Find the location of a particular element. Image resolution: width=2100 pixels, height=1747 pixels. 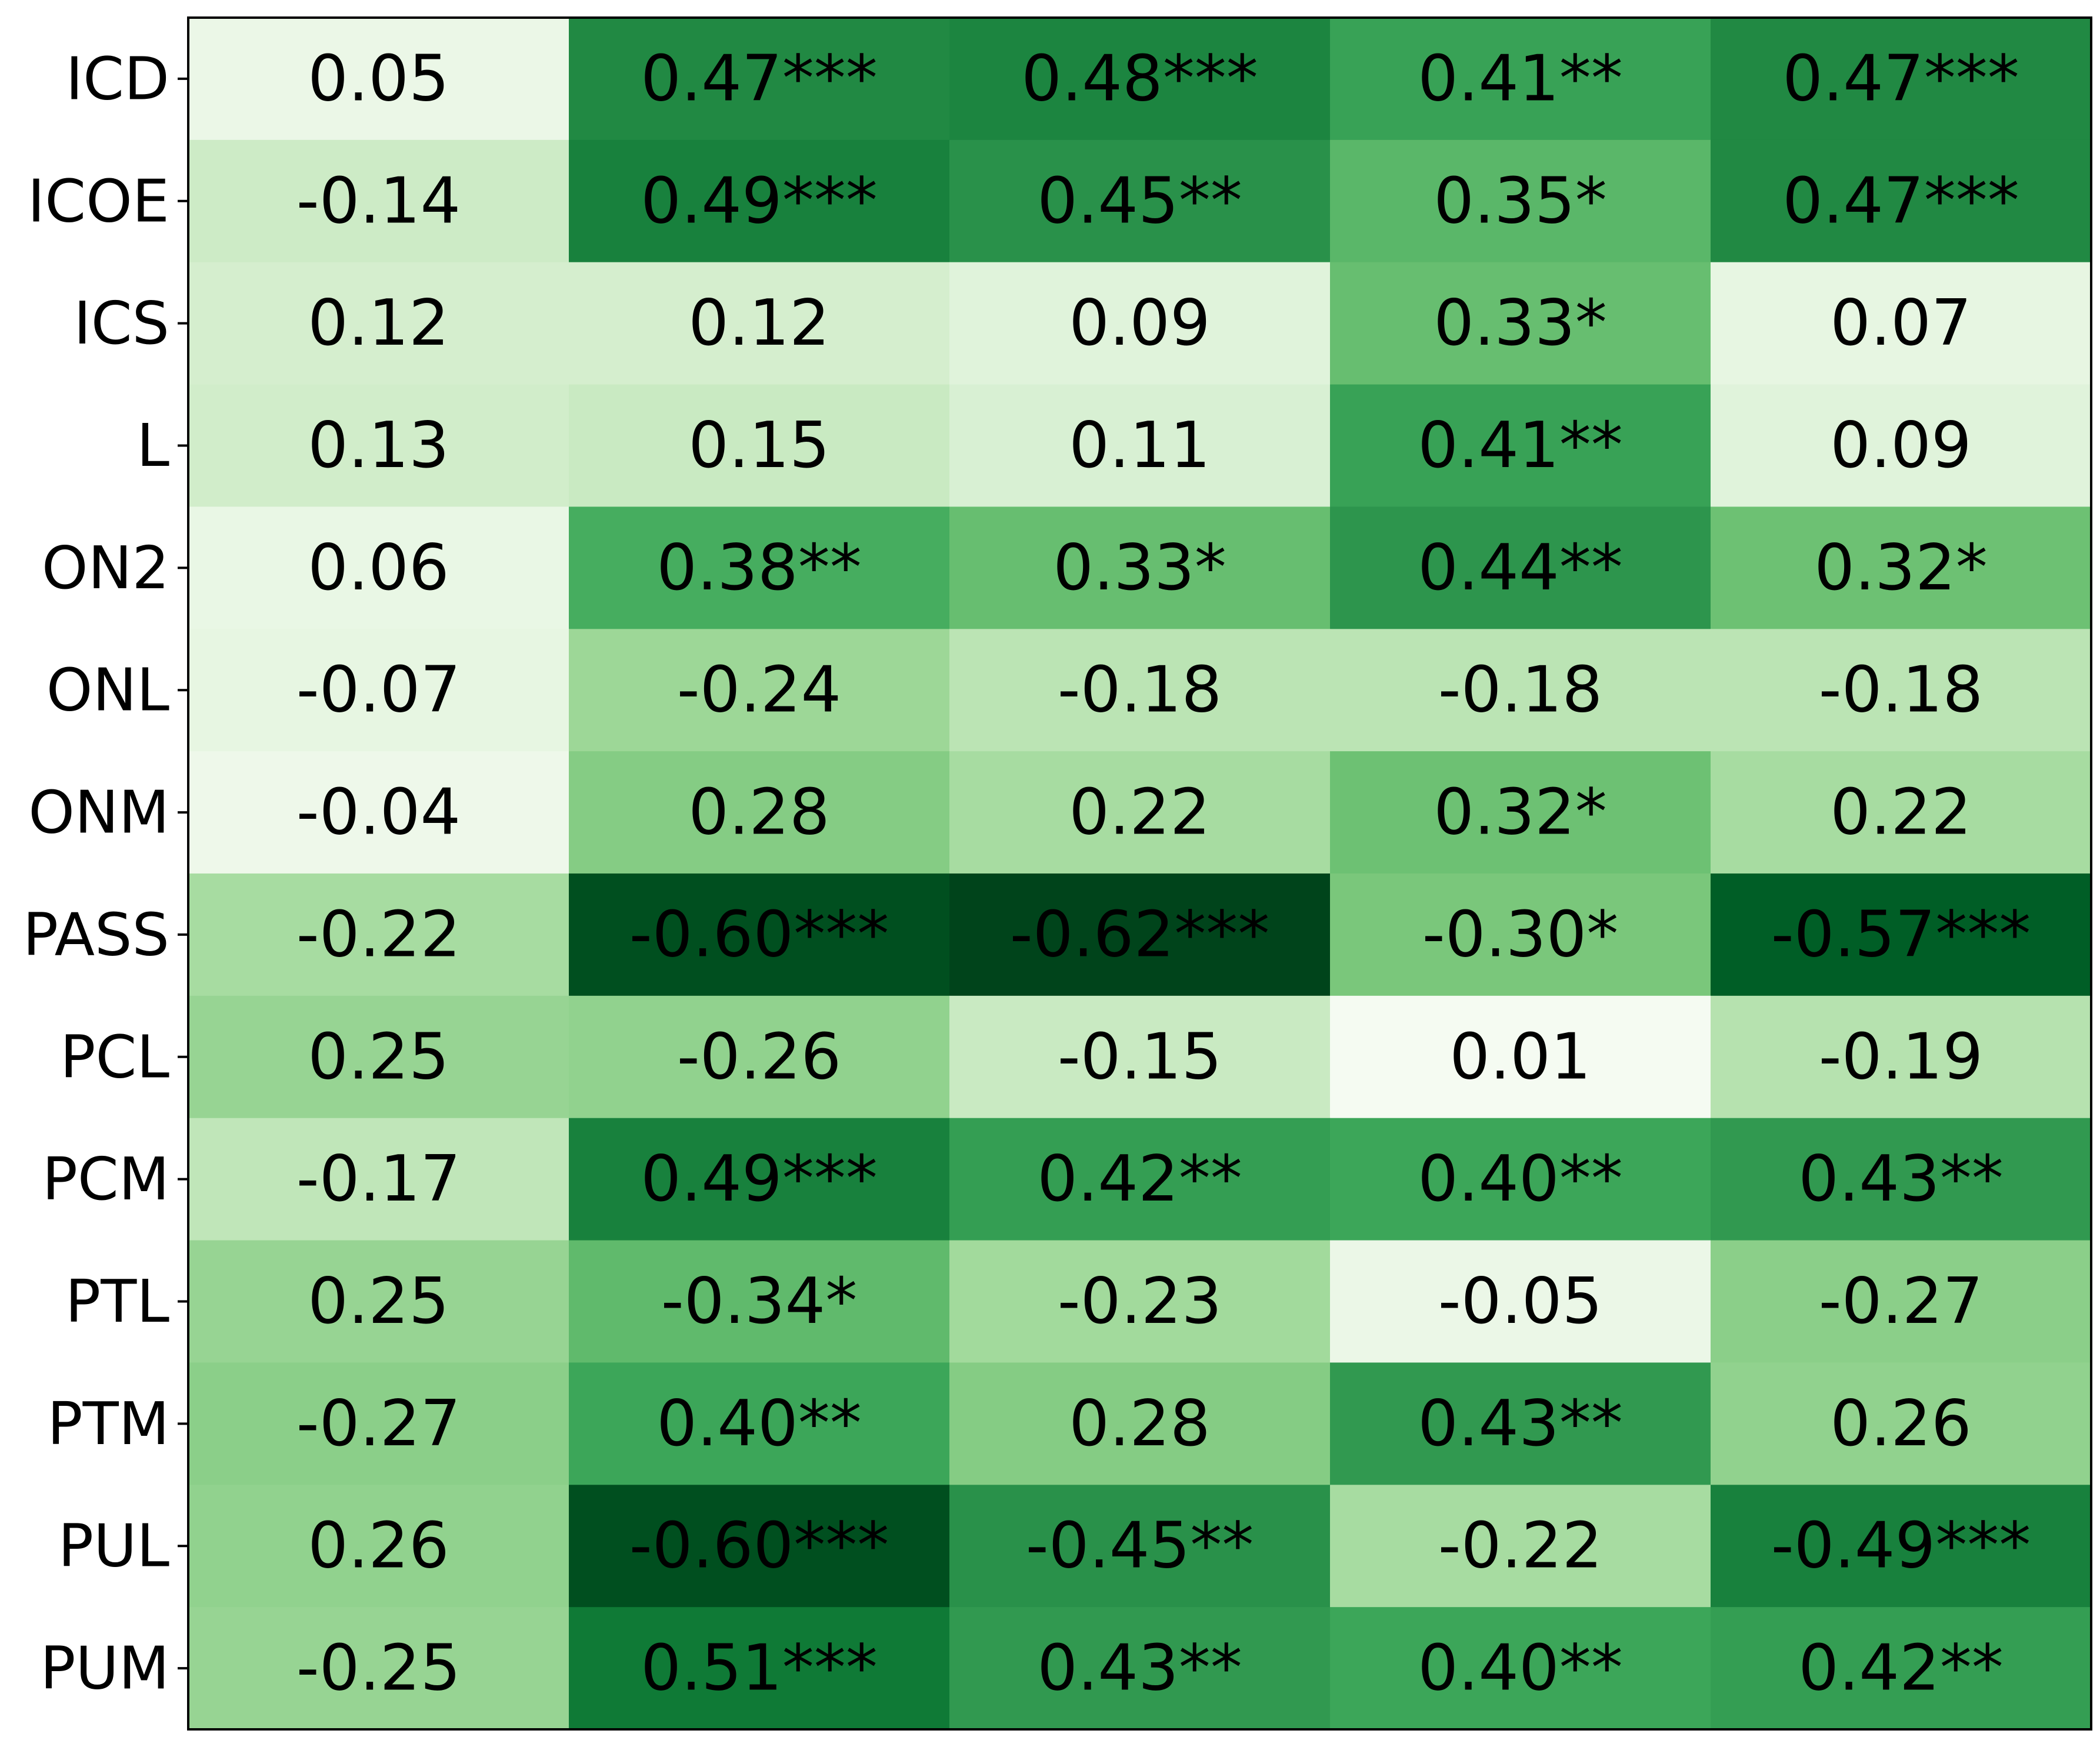

cell-value-label: -0.57*** is located at coordinates (1901, 934).